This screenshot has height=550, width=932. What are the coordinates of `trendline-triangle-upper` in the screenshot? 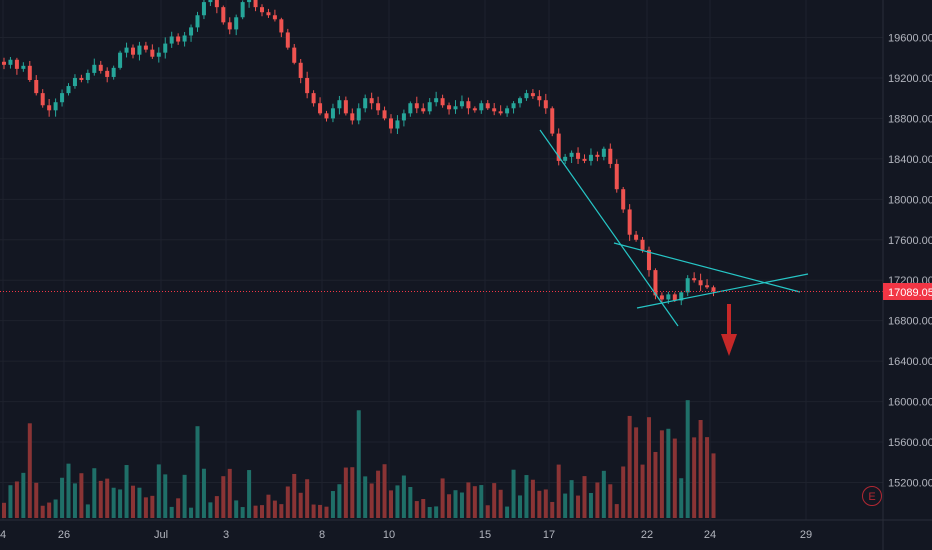 It's located at (707, 267).